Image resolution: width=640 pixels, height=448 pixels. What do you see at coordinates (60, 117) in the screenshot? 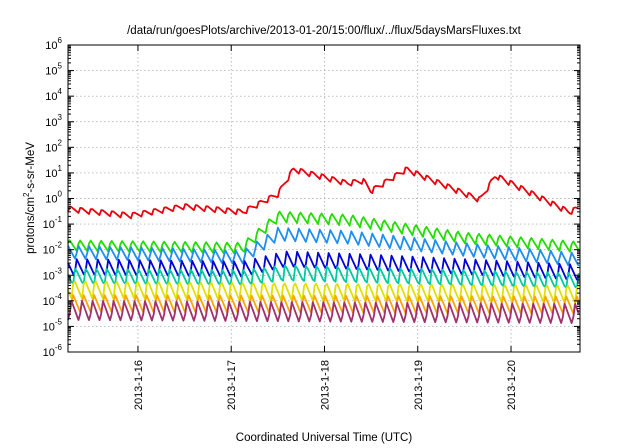
I see `y-tick-exponent: 3` at bounding box center [60, 117].